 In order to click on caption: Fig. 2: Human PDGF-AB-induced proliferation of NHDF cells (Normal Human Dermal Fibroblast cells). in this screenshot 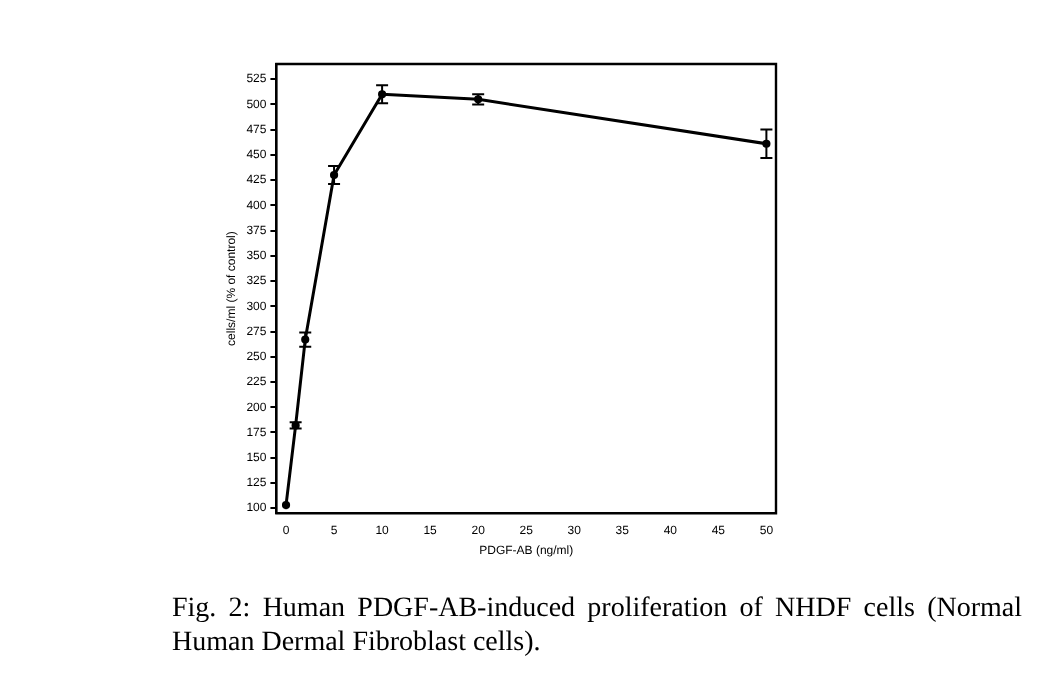, I will do `click(597, 626)`.